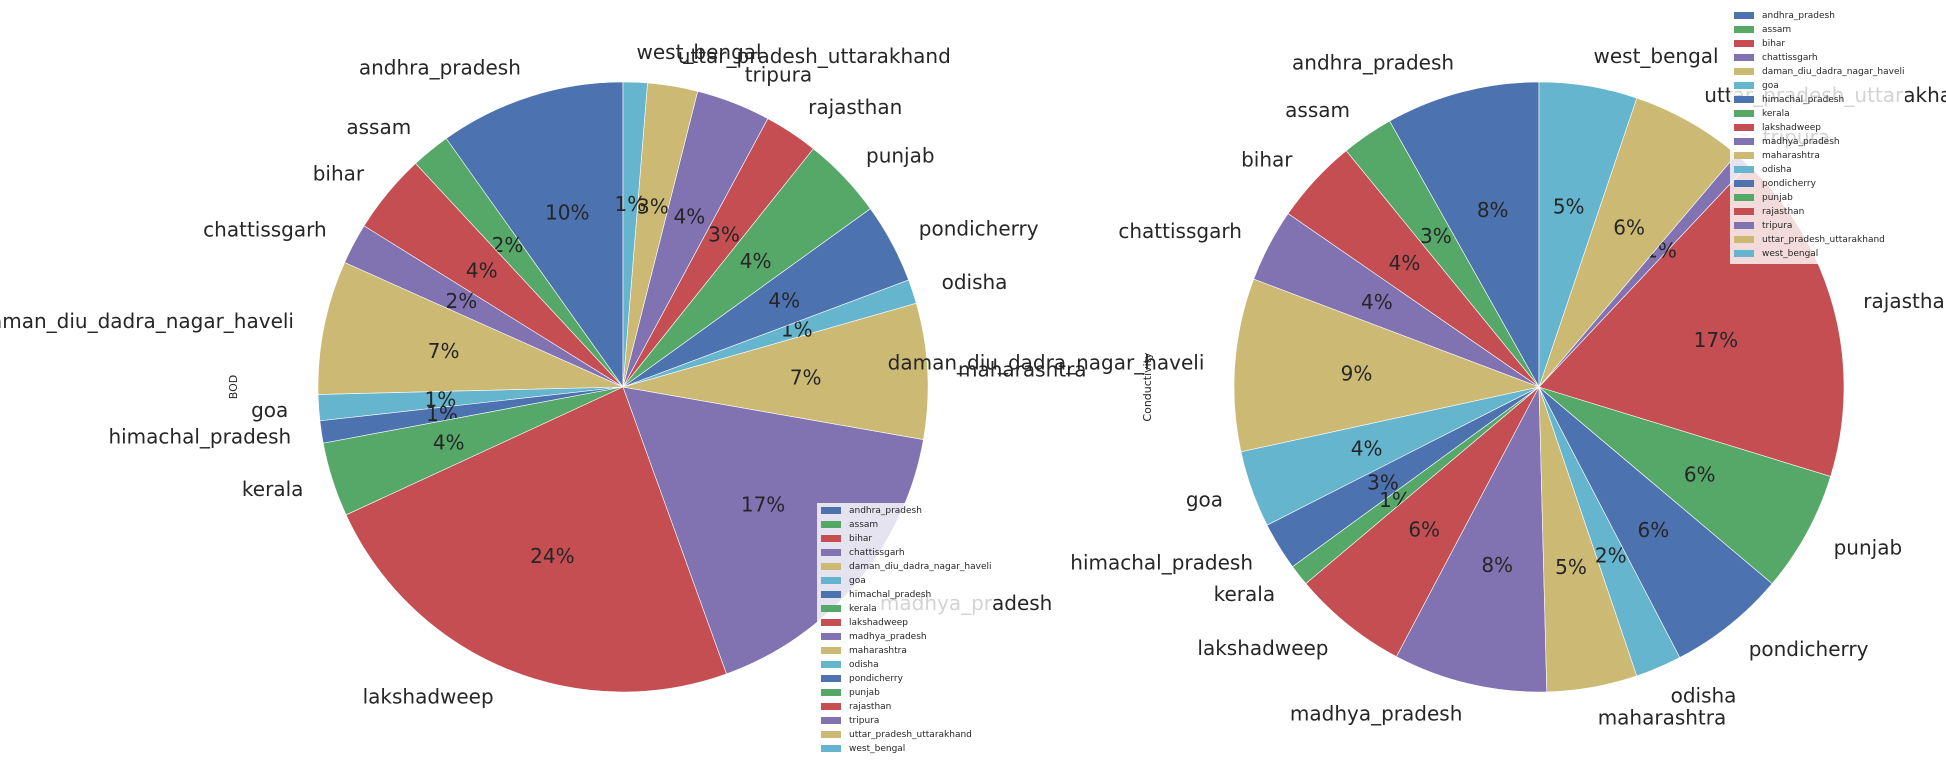 This screenshot has width=1946, height=775. I want to click on slice-punjab, so click(1684, 485).